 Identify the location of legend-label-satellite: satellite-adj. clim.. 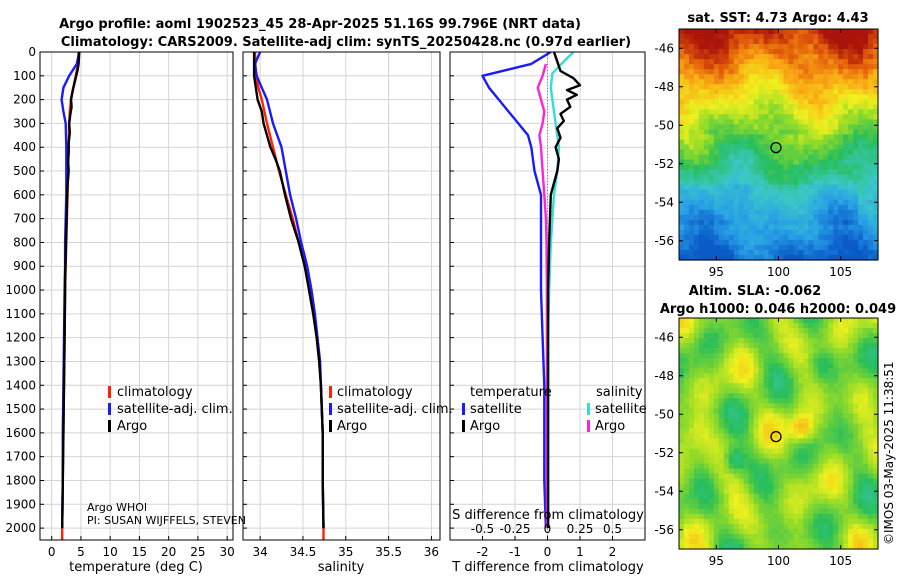
(175, 409).